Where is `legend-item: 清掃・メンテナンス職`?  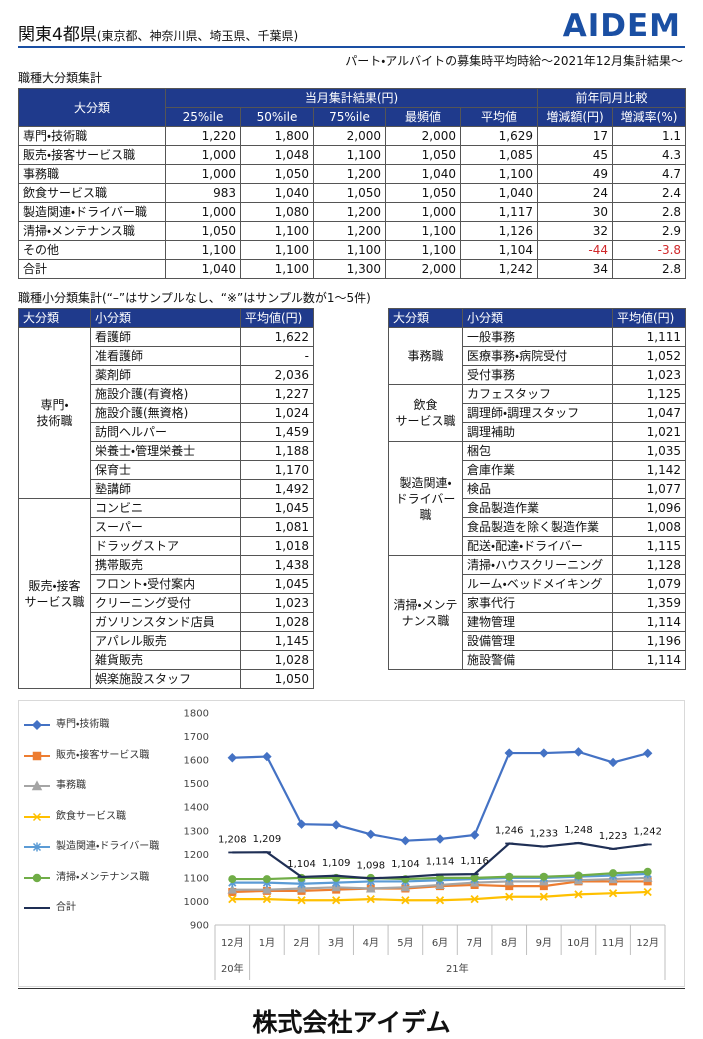
legend-item: 清掃・メンテナンス職 is located at coordinates (95, 885).